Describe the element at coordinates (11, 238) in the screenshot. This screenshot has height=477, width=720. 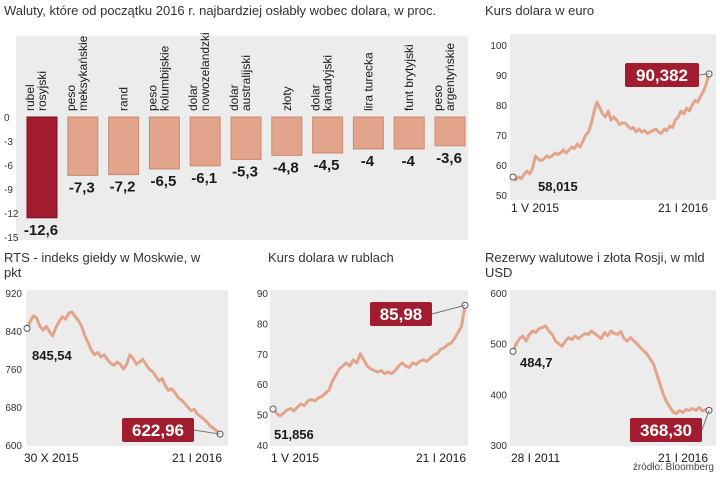
I see `y-tick-label: -15` at that location.